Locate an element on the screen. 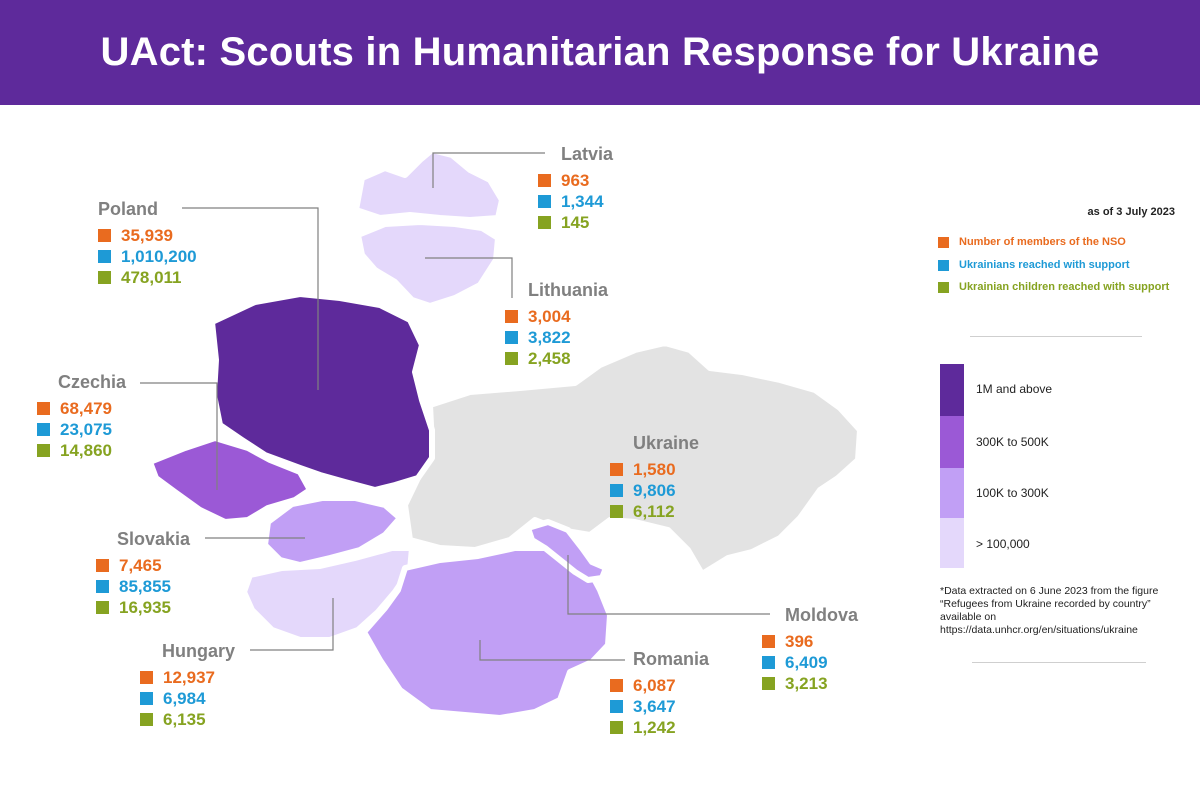 The width and height of the screenshot is (1200, 797). country-moldova: Moldova 396 6,409 3,213 is located at coordinates (862, 648).